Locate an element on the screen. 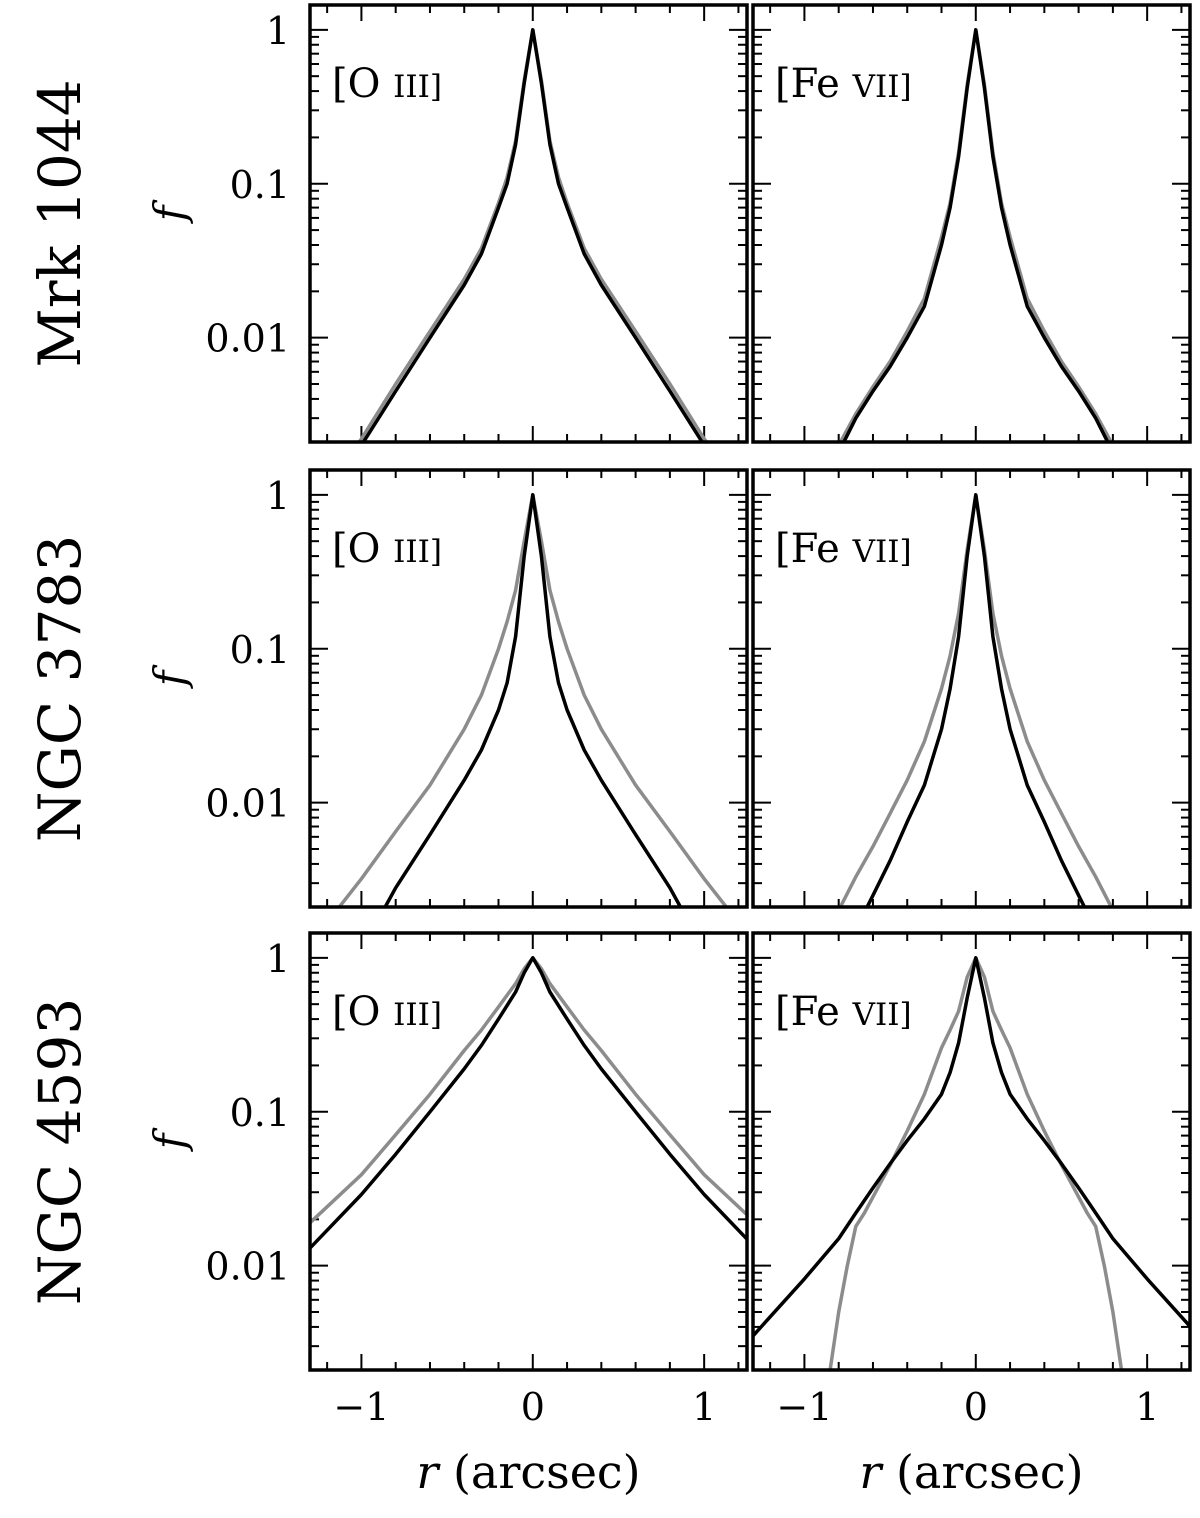 Image resolution: width=1200 pixels, height=1518 pixels. panel-1-1: [Fe VII] is located at coordinates (971, 688).